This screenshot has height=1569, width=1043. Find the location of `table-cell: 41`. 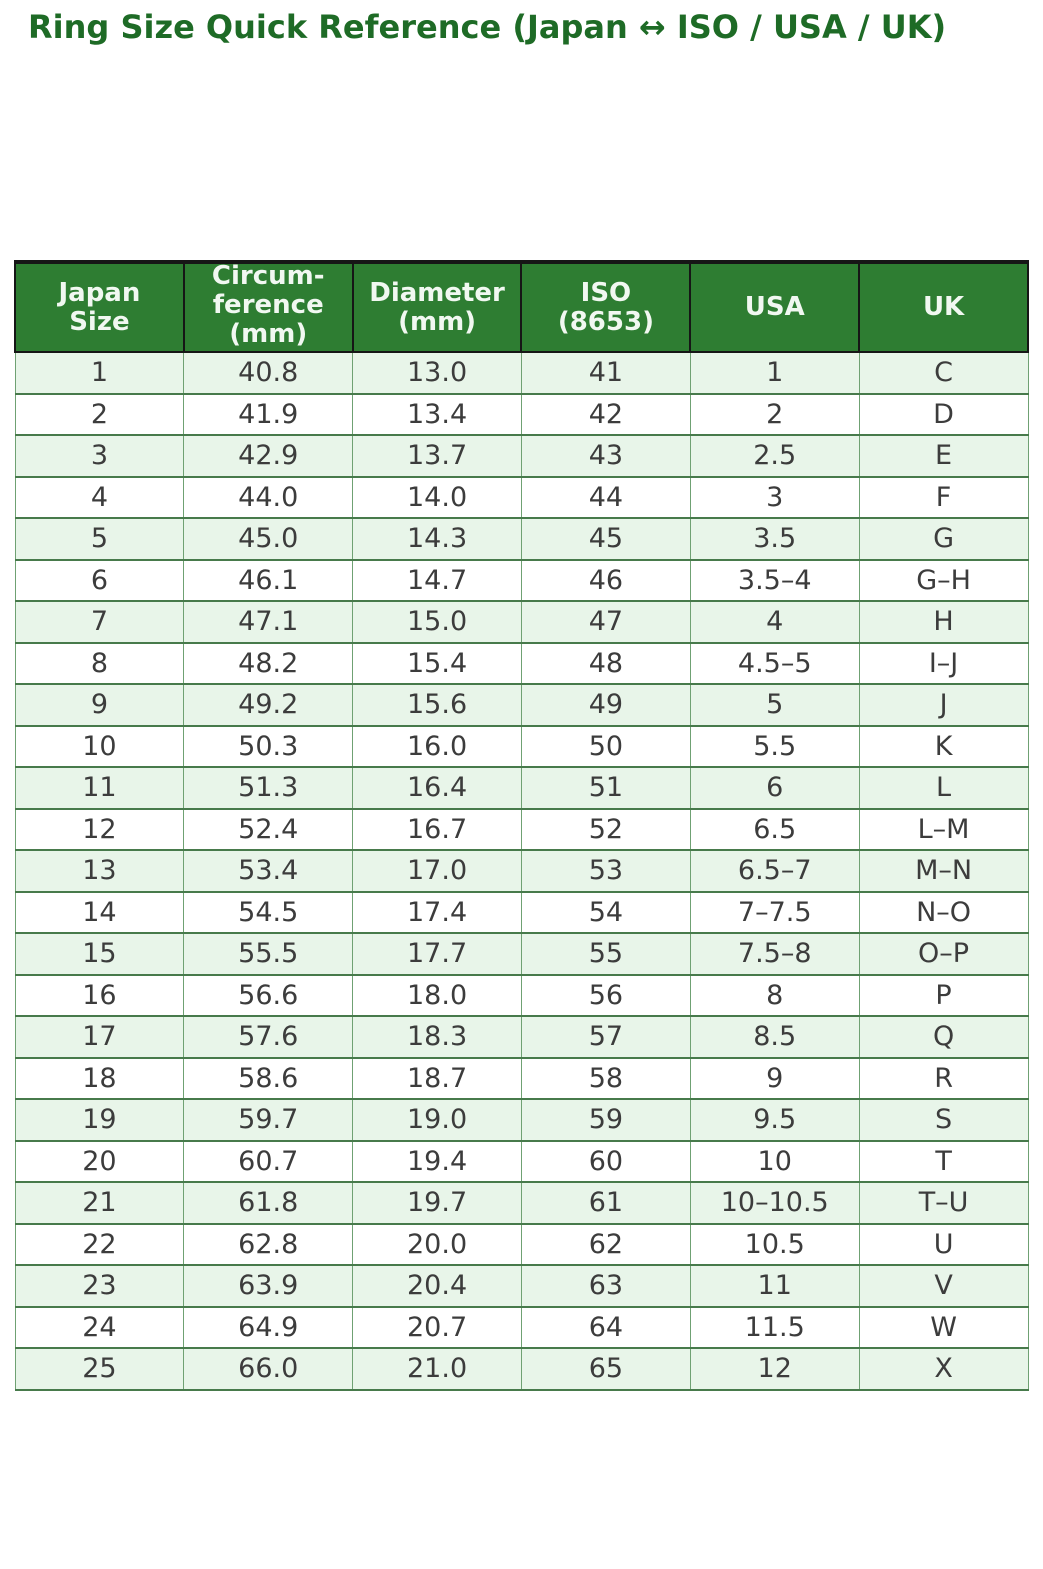

table-cell: 41 is located at coordinates (605, 373).